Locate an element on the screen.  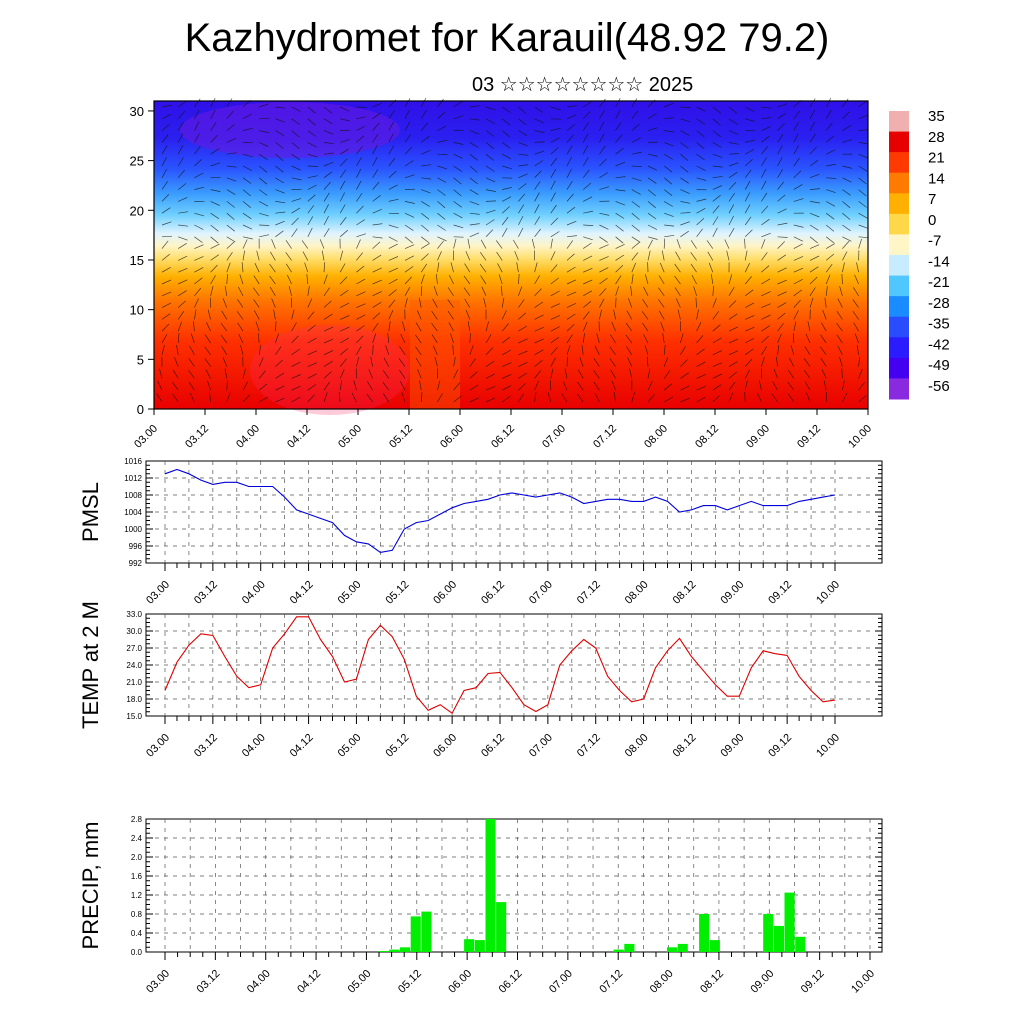
colorbar-swatch is located at coordinates (899, 348).